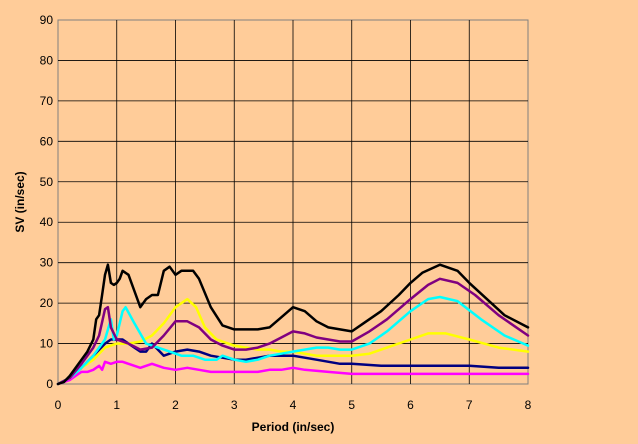 Image resolution: width=638 pixels, height=444 pixels. What do you see at coordinates (49, 384) in the screenshot?
I see `y-tick-label: 0` at bounding box center [49, 384].